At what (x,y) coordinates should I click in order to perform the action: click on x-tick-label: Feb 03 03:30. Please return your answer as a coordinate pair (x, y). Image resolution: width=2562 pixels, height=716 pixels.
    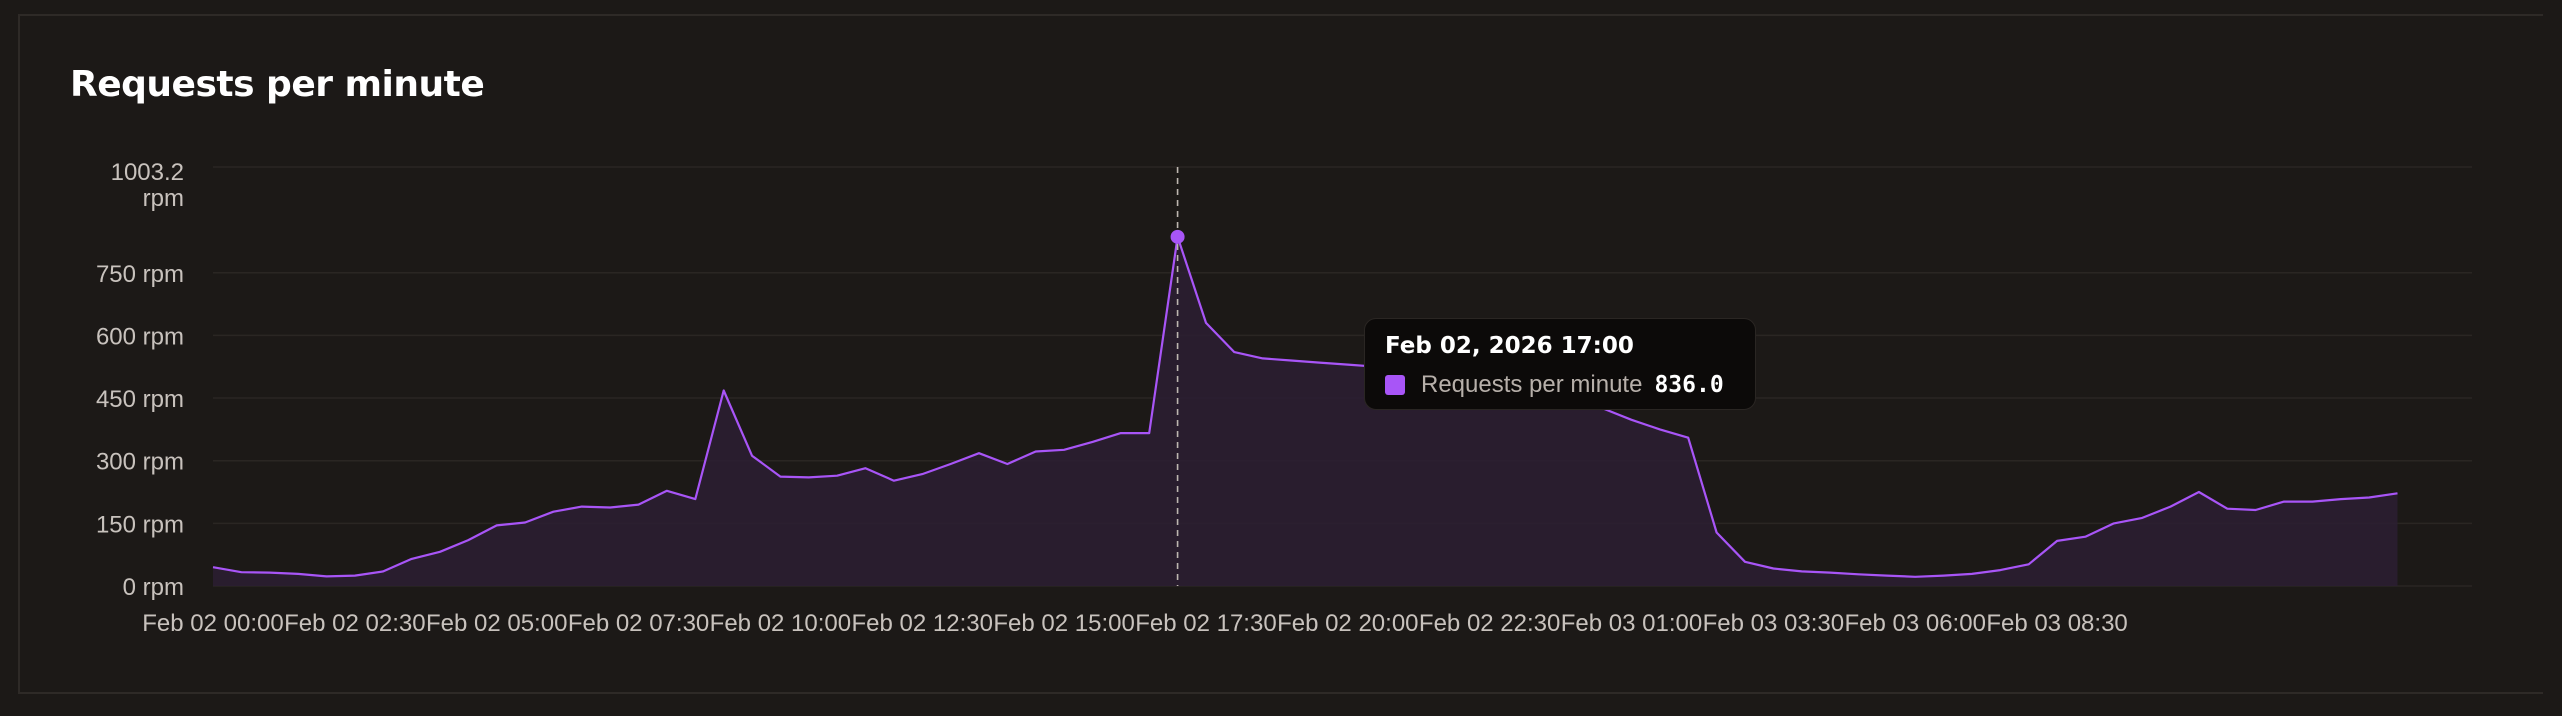
    Looking at the image, I should click on (1773, 623).